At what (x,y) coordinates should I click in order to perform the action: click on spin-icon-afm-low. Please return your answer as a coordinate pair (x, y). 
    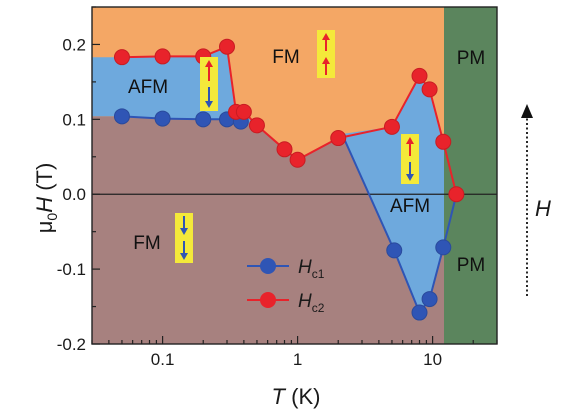
    Looking at the image, I should click on (209, 84).